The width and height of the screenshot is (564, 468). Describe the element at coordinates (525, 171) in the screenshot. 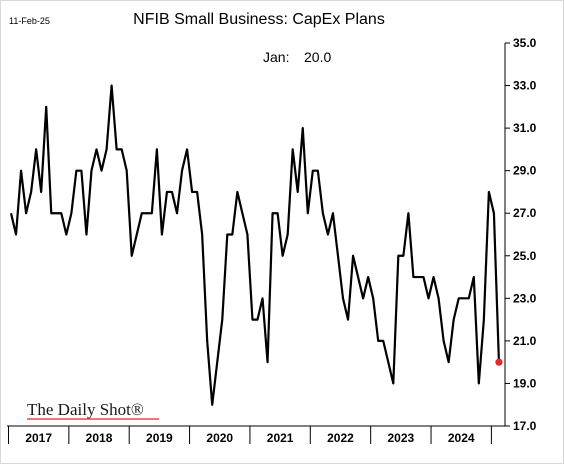

I see `y-tick-label: 29.0` at that location.